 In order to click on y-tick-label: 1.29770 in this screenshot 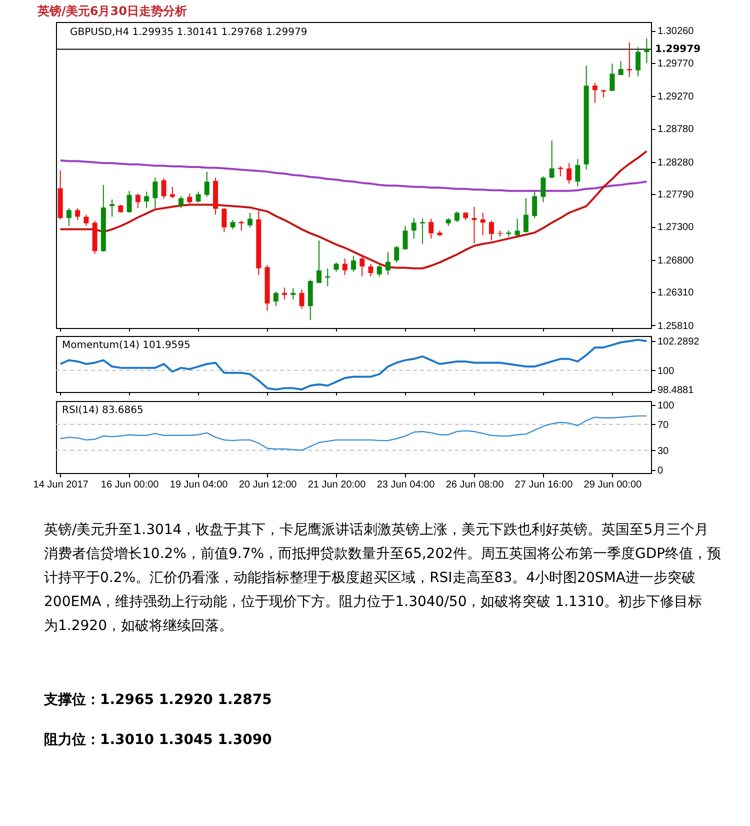, I will do `click(676, 64)`.